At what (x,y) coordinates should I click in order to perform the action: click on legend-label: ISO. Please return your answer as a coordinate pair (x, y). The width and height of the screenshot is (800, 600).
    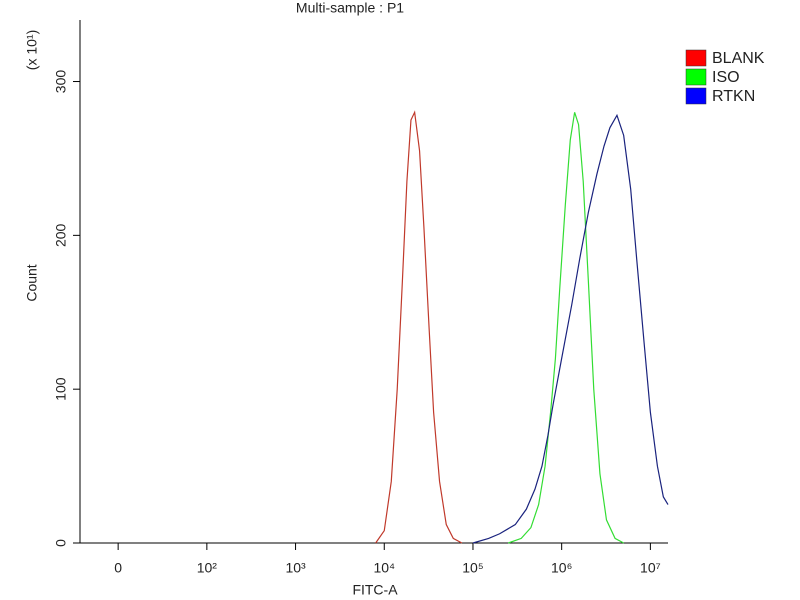
    Looking at the image, I should click on (726, 77).